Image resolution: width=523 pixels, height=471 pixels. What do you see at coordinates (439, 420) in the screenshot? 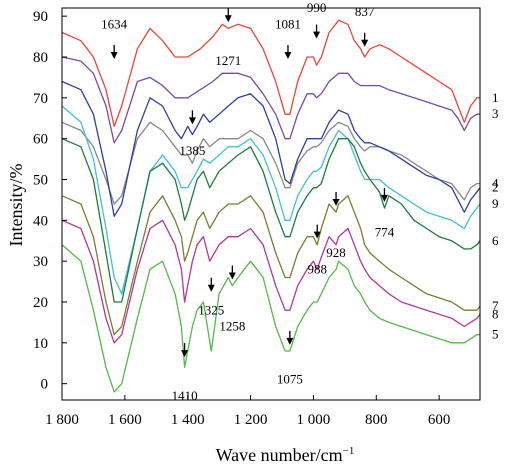
I see `x-tick-label: 600` at bounding box center [439, 420].